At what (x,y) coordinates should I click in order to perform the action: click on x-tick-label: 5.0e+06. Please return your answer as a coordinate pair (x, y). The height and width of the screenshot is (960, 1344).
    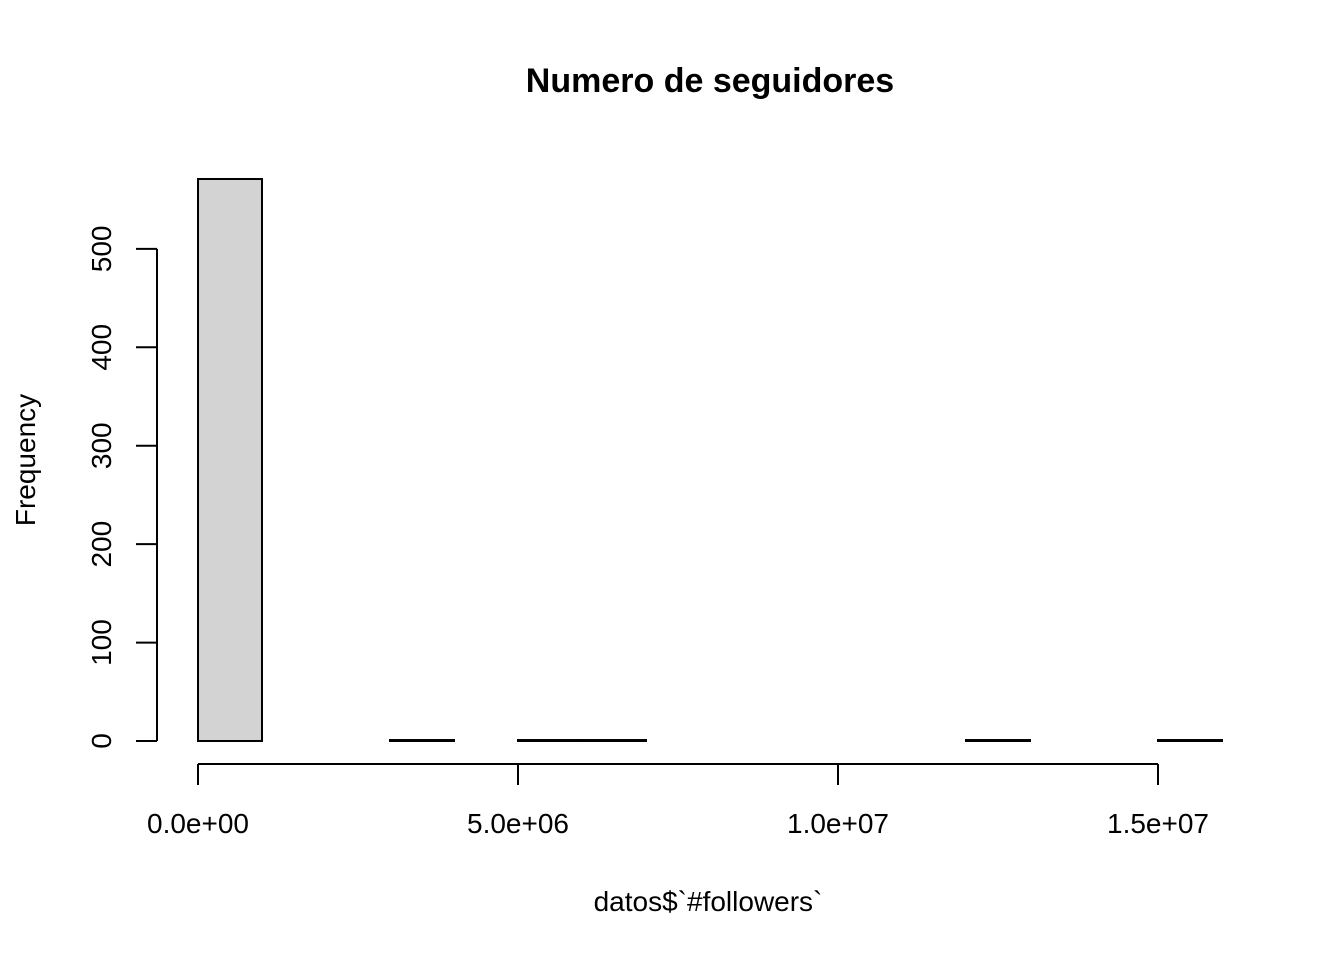
    Looking at the image, I should click on (518, 823).